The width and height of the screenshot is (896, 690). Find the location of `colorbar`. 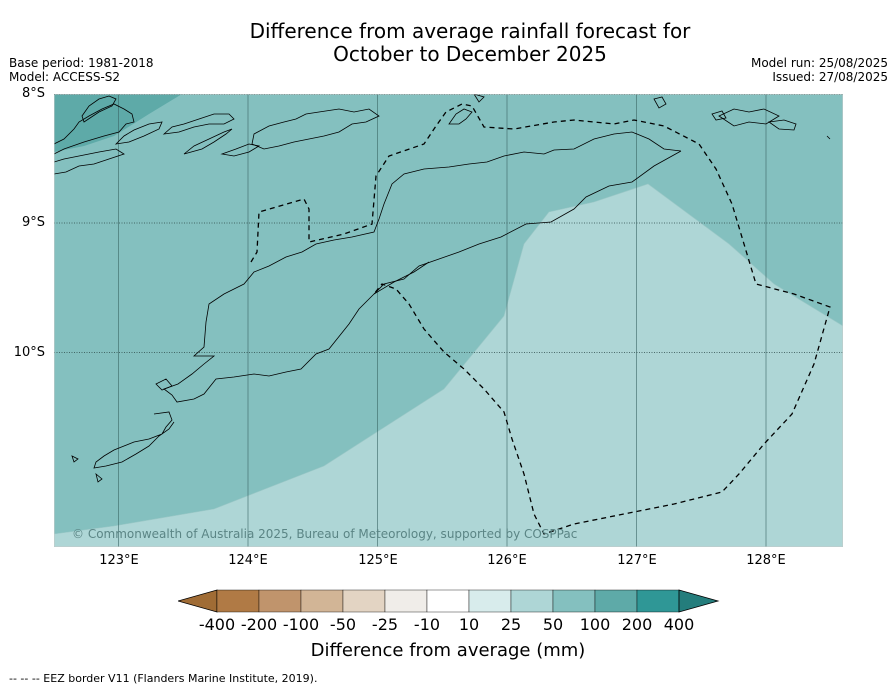

colorbar is located at coordinates (449, 601).